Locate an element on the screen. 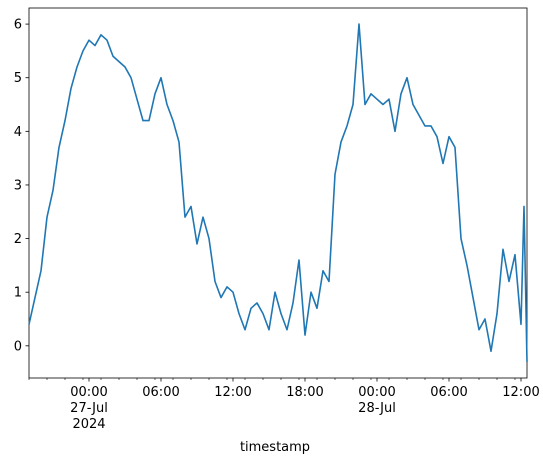 The height and width of the screenshot is (465, 543). y-tick-label: 3 is located at coordinates (18, 185).